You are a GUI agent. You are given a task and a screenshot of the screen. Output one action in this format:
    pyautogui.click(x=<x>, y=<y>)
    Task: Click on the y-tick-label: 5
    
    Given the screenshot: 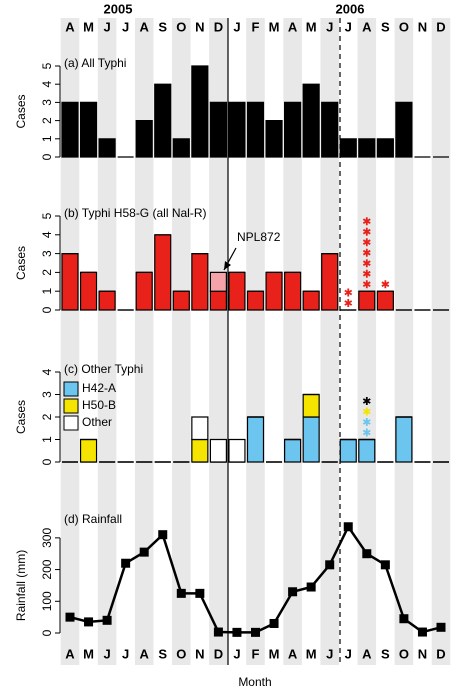 What is the action you would take?
    pyautogui.click(x=47, y=65)
    